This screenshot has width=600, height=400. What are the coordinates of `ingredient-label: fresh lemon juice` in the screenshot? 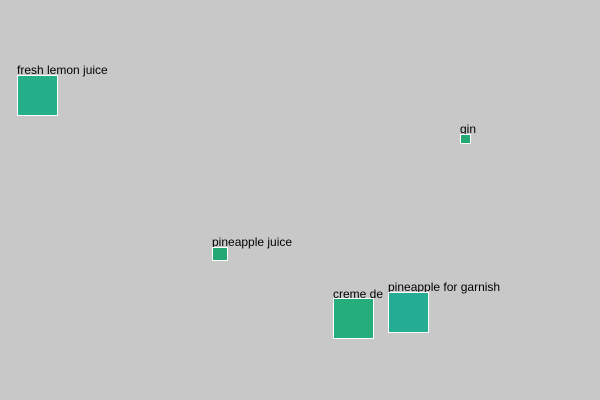 It's located at (62, 70).